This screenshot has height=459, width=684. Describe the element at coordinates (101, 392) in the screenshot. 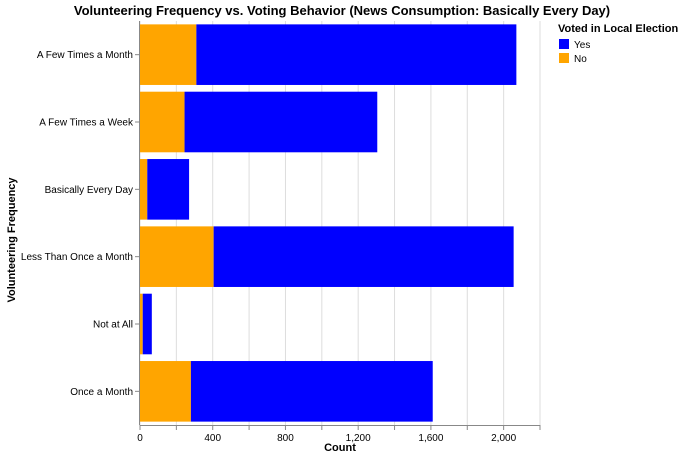

I see `y-tick-label: Once a Month` at that location.